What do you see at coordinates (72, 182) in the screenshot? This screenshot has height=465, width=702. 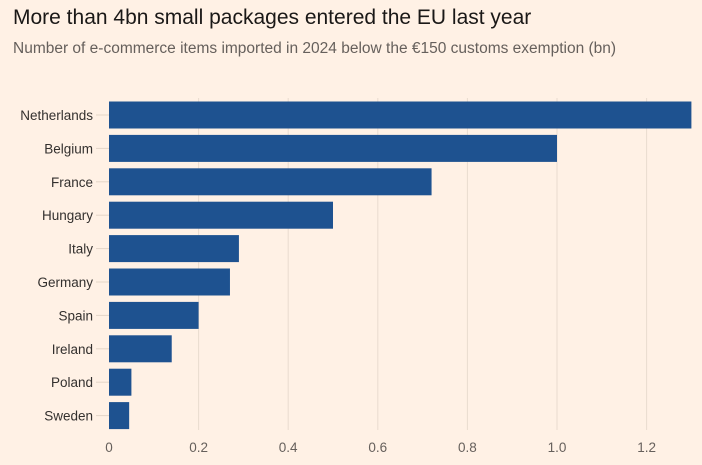 I see `category-label: France` at bounding box center [72, 182].